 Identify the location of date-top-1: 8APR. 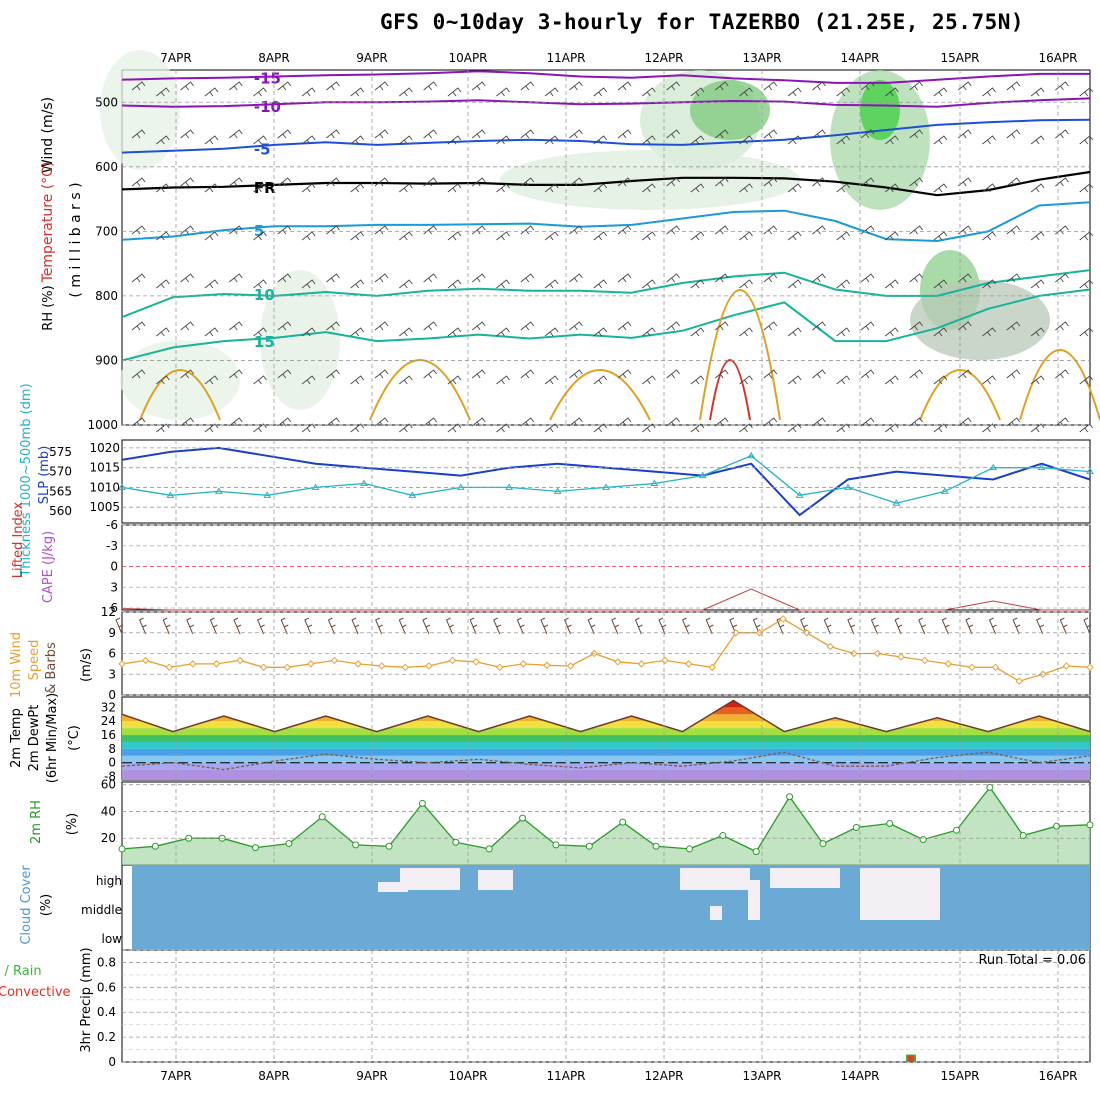
(273, 58).